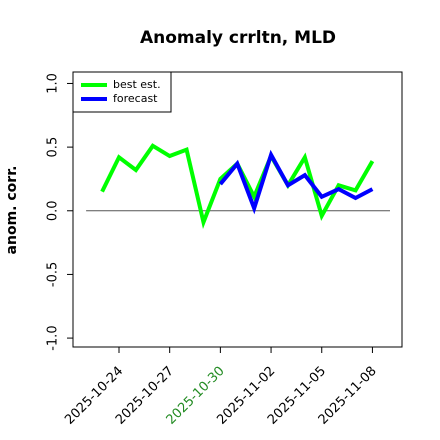 The width and height of the screenshot is (440, 440). What do you see at coordinates (137, 84) in the screenshot?
I see `legend-label: best est.` at bounding box center [137, 84].